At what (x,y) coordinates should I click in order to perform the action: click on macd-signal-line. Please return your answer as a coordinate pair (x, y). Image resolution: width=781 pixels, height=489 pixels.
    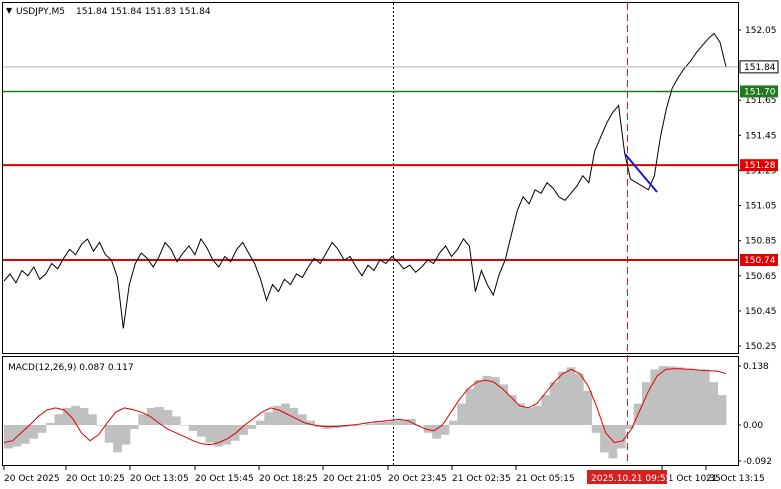
    Looking at the image, I should click on (365, 407).